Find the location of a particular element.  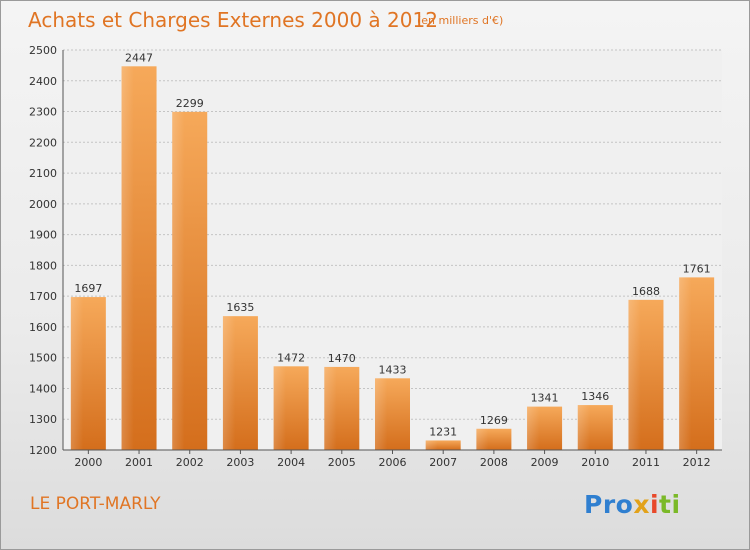

data-label: 1470 is located at coordinates (342, 358).